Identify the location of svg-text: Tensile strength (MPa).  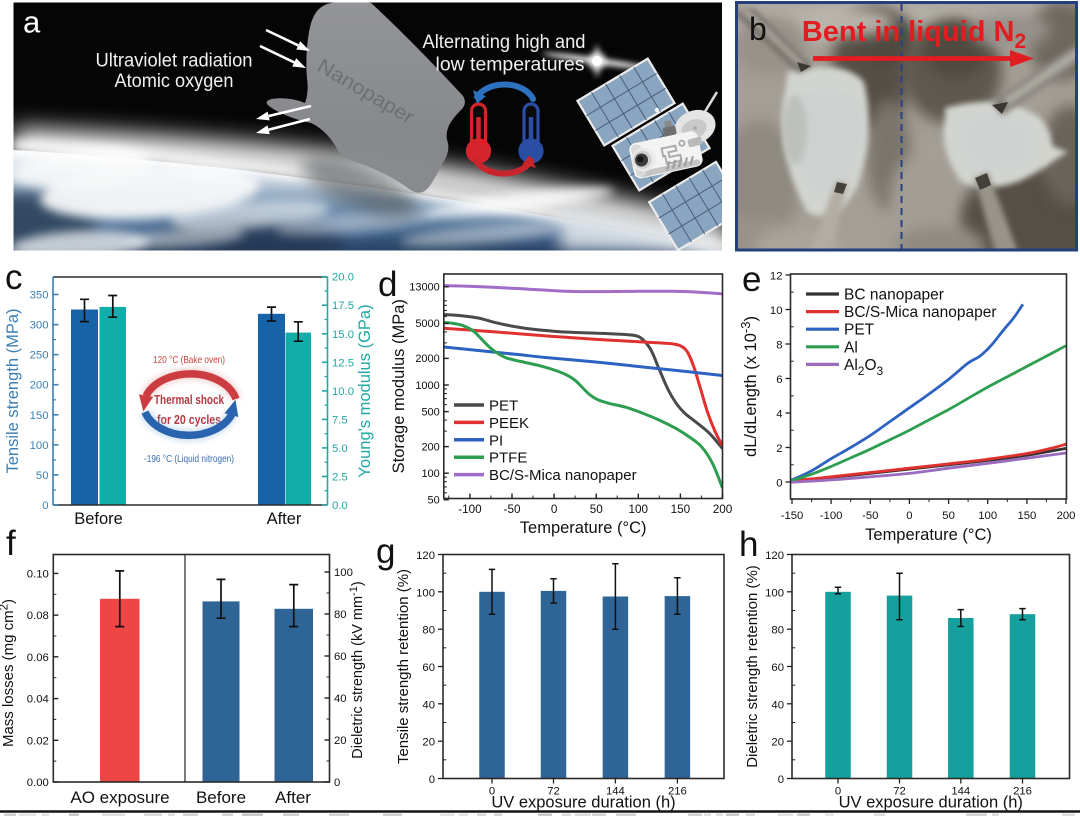
(13, 390).